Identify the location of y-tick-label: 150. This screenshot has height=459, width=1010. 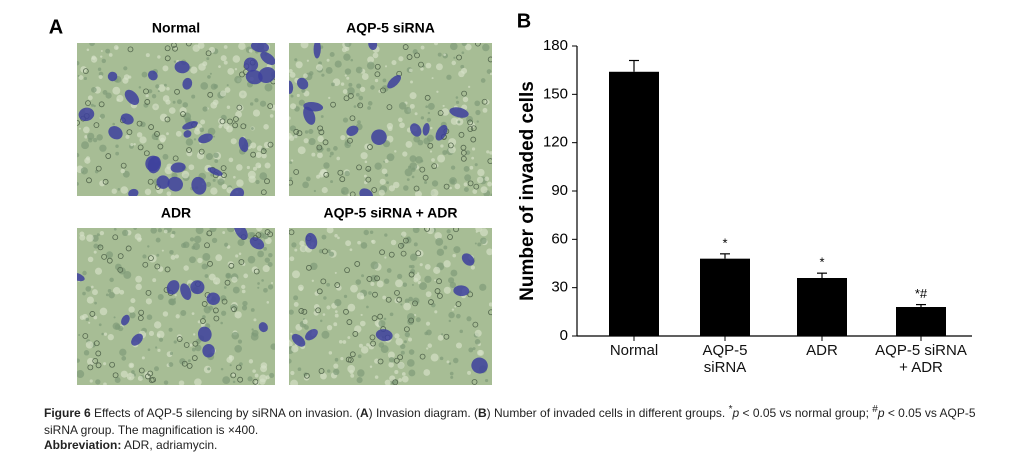
(555, 93).